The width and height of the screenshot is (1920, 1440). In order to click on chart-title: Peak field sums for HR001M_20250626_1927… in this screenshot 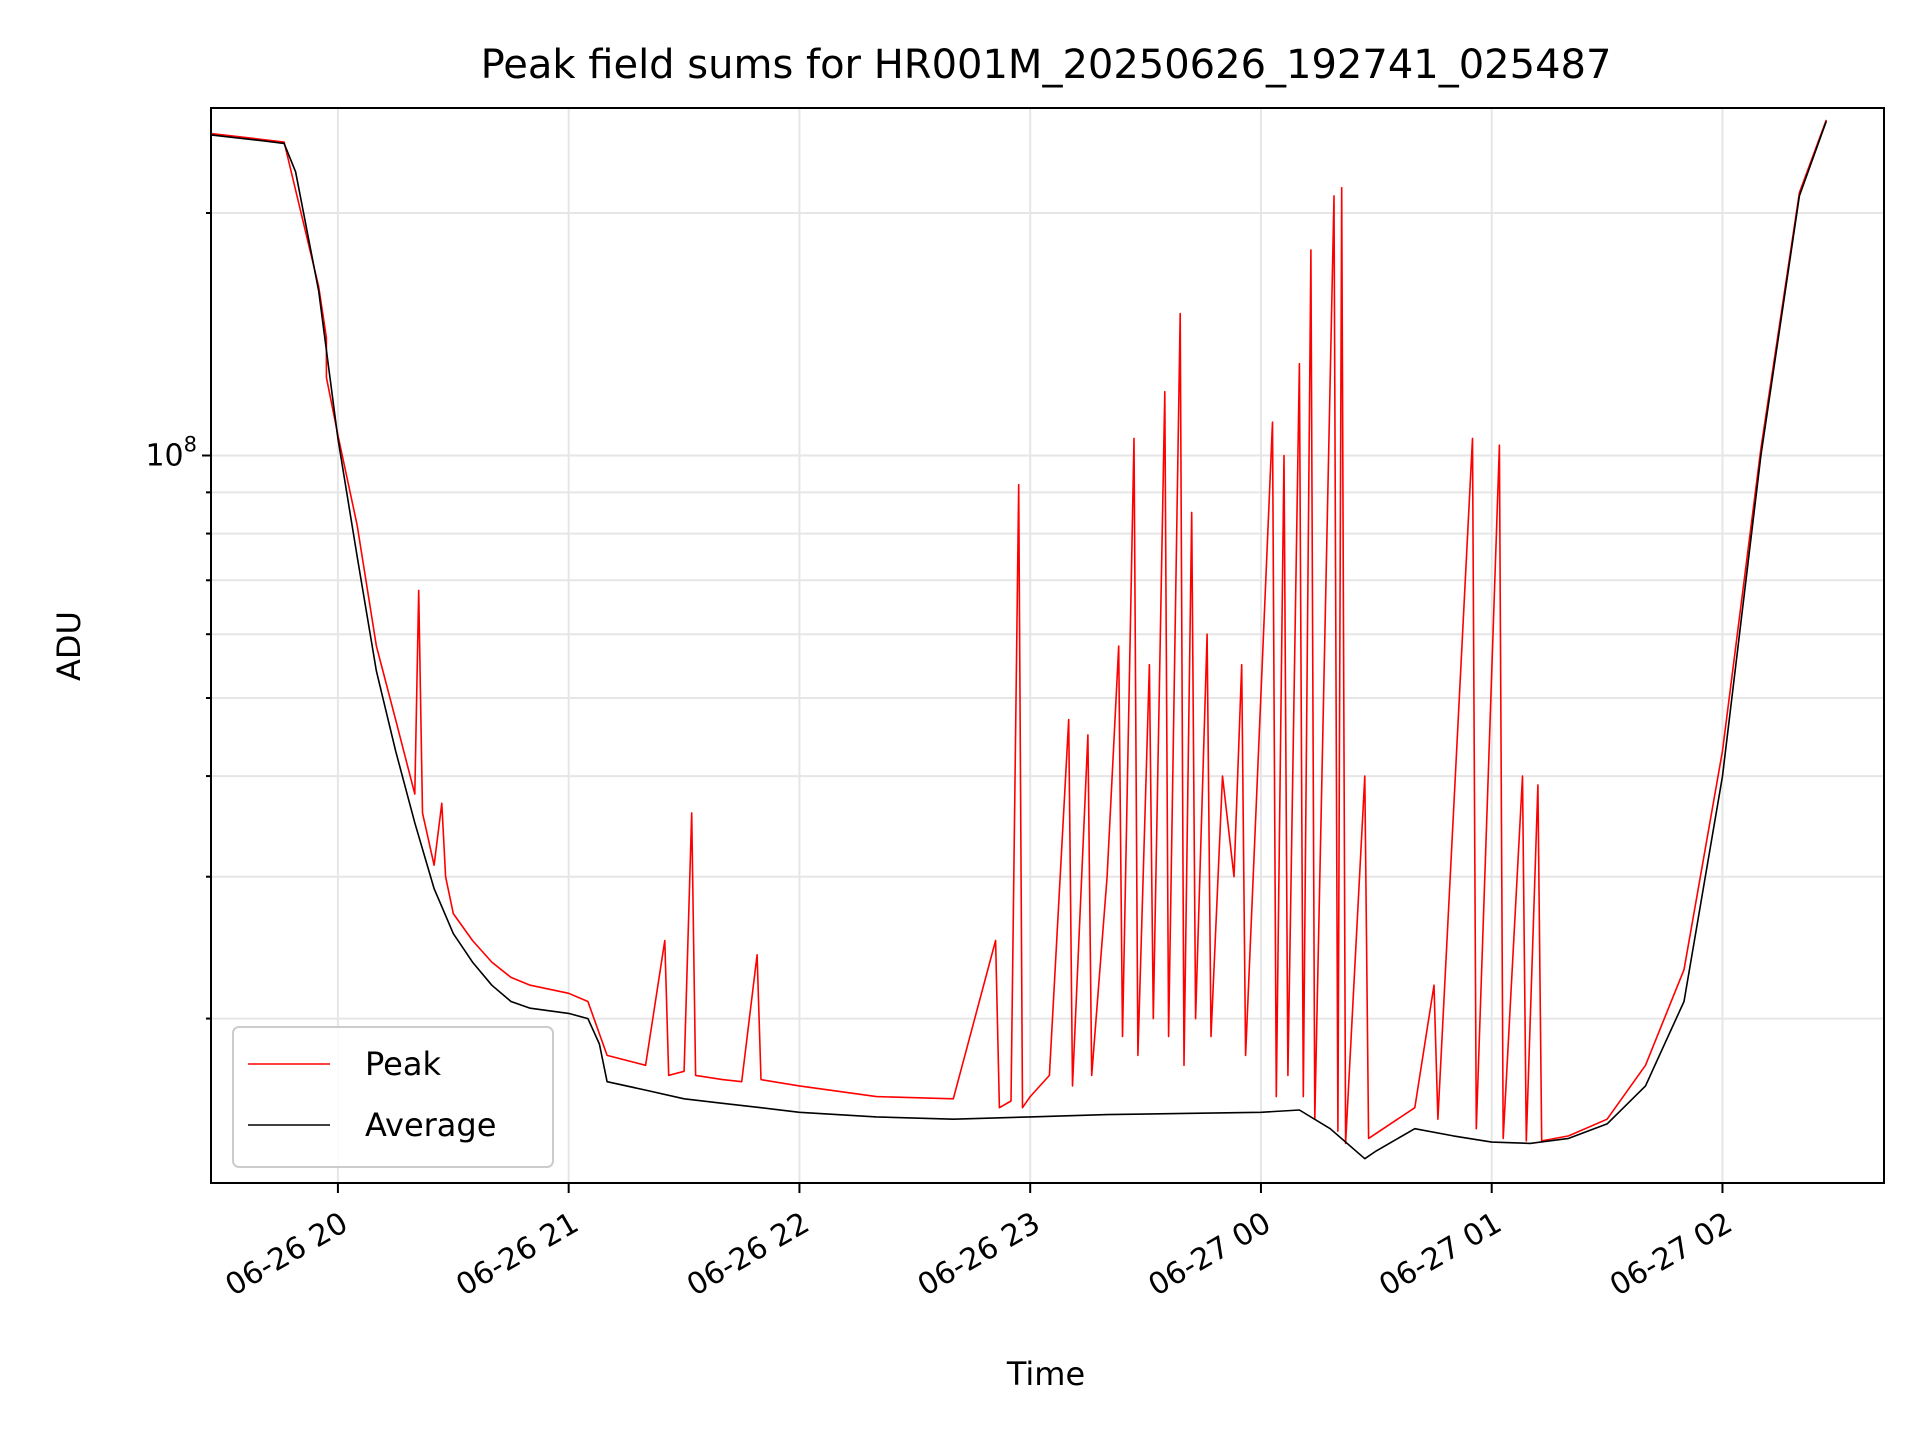, I will do `click(1046, 65)`.